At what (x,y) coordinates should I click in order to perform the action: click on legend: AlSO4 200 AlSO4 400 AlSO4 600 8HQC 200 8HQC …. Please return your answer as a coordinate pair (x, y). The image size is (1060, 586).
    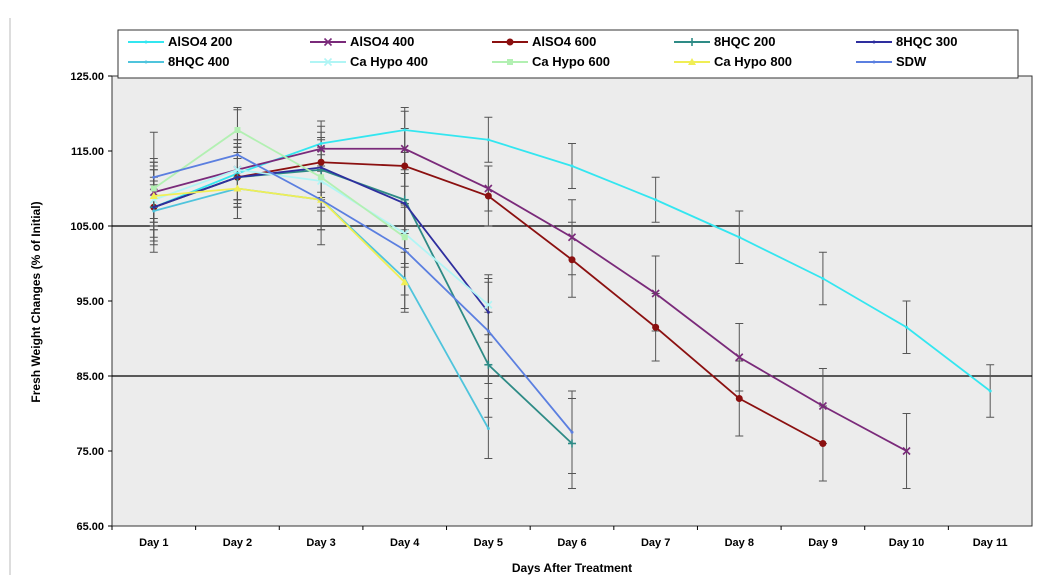
    Looking at the image, I should click on (542, 51).